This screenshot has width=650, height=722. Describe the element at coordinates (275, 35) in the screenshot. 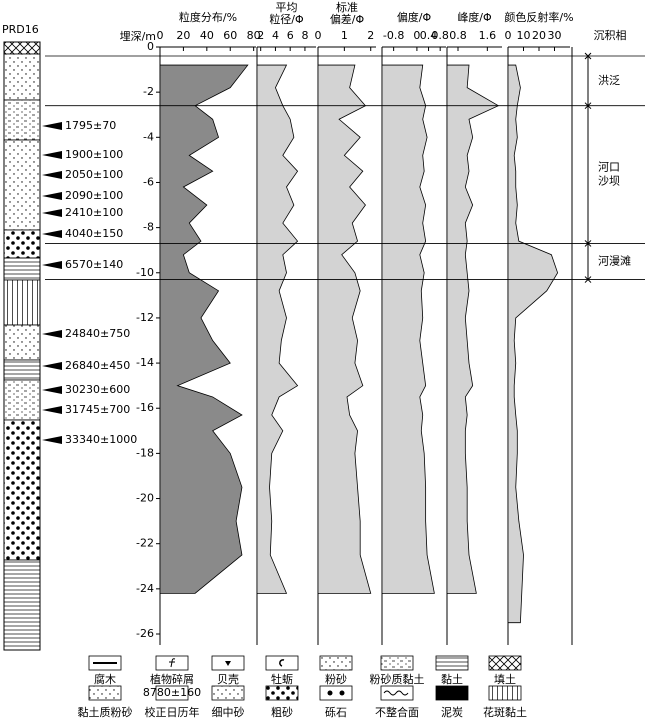

I see `x-tick-label: 4` at that location.